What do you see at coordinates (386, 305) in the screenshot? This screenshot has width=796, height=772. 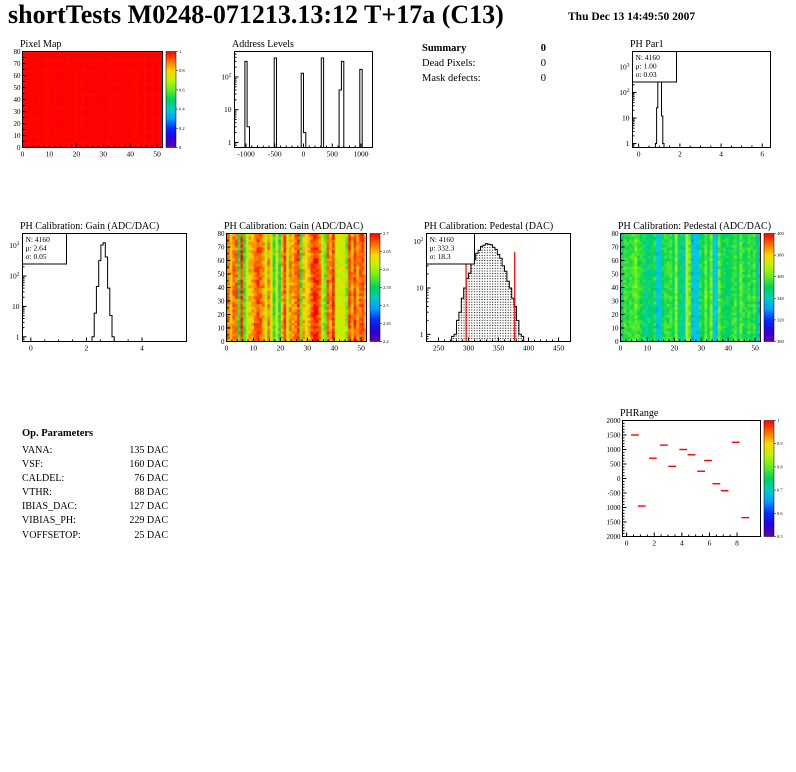 I see `svg-text: 2.5` at bounding box center [386, 305].